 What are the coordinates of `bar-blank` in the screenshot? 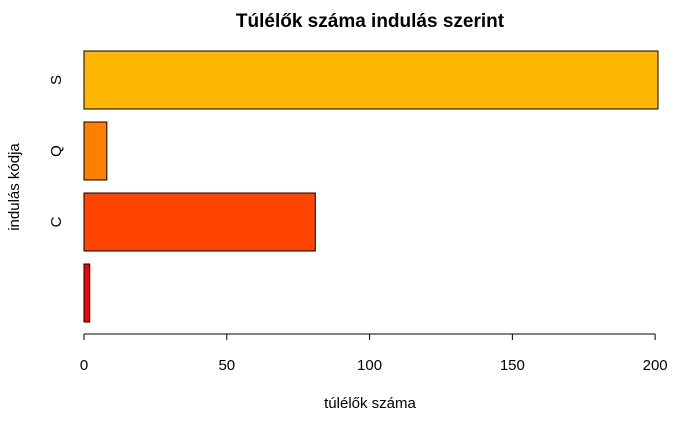 It's located at (87, 293).